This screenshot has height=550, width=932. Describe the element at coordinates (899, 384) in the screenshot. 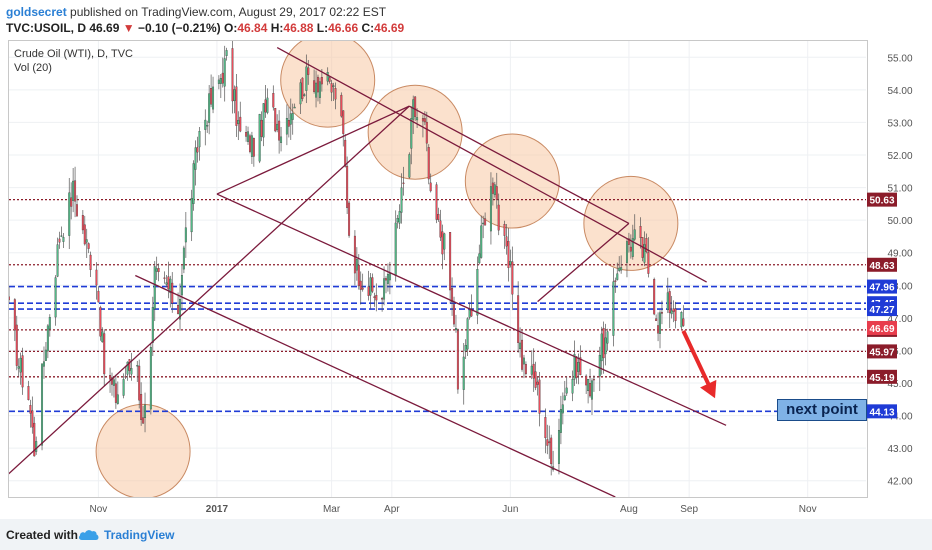

I see `y-tick-label: 45.00` at that location.